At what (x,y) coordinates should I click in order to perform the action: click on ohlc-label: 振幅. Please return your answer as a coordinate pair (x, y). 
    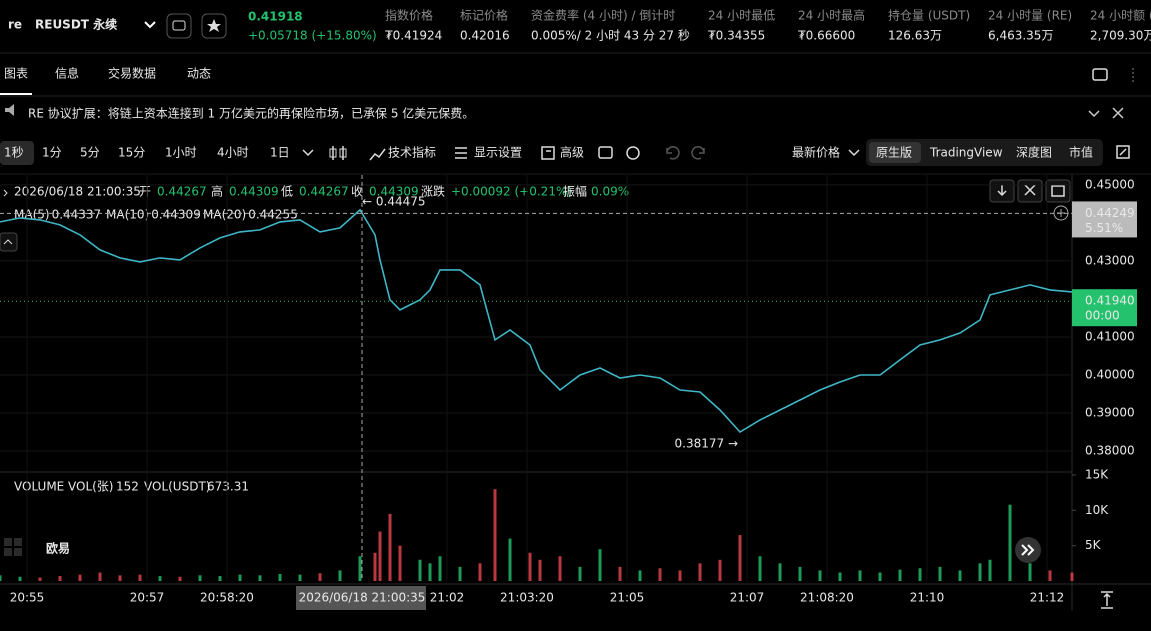
    Looking at the image, I should click on (575, 191).